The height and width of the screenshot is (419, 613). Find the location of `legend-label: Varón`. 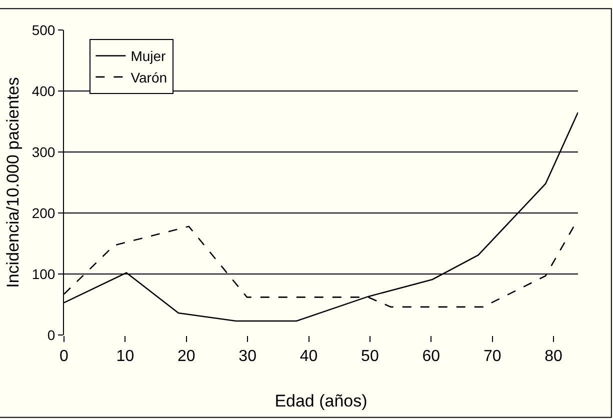

legend-label: Varón is located at coordinates (149, 77).